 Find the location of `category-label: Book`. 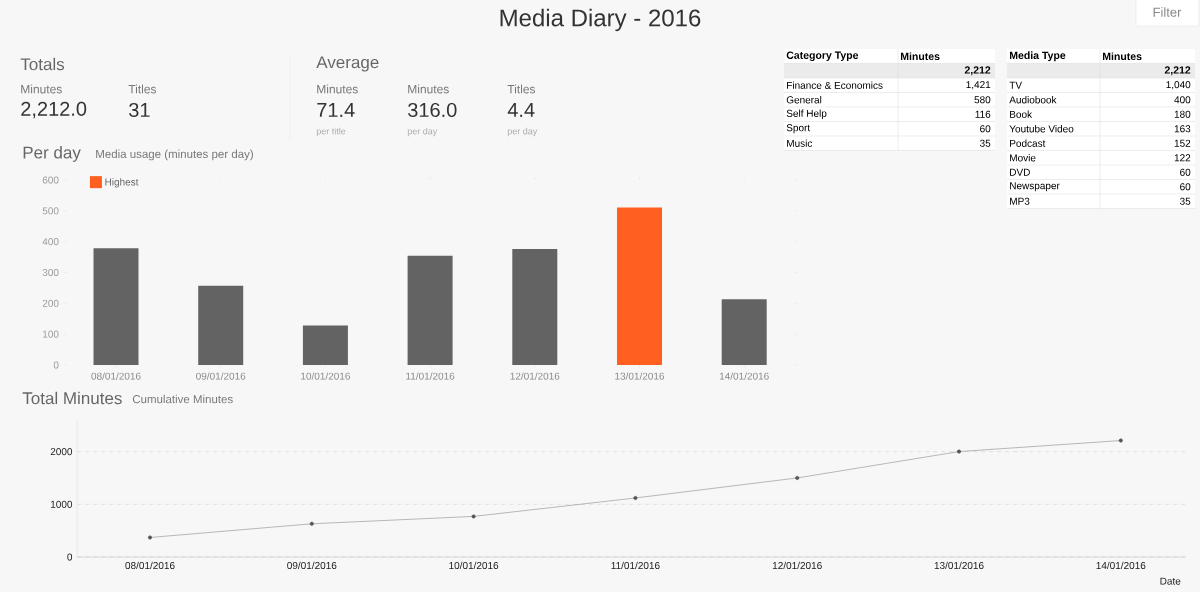

category-label: Book is located at coordinates (1021, 114).